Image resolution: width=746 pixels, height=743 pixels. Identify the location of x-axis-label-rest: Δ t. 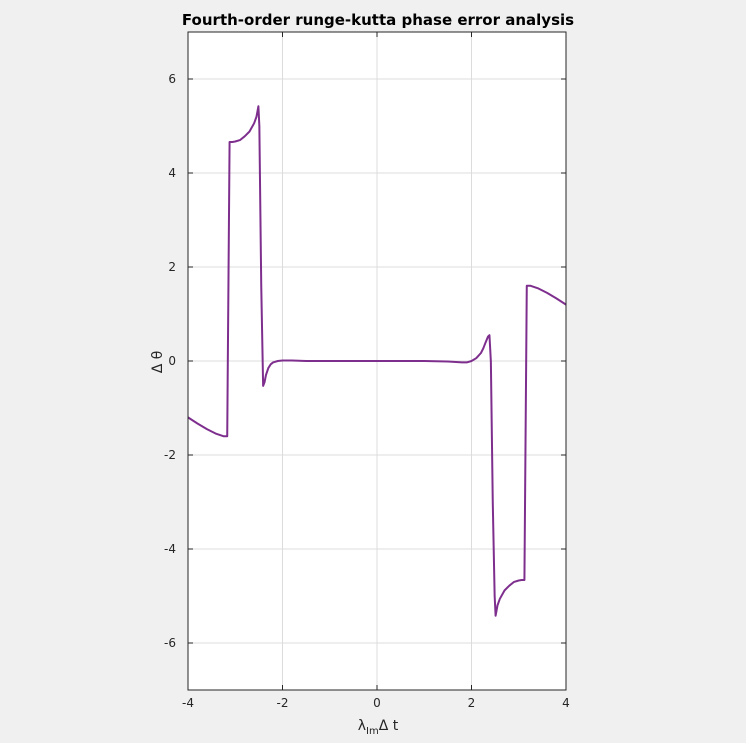
(389, 726).